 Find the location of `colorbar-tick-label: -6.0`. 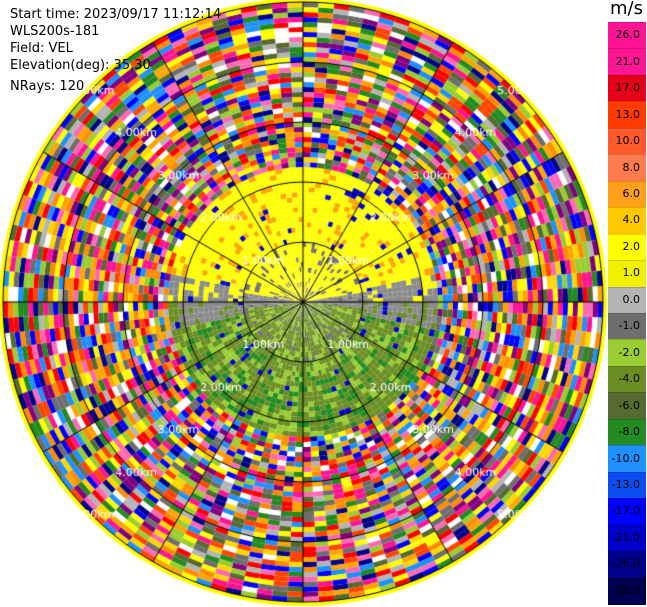

colorbar-tick-label: -6.0 is located at coordinates (629, 405).